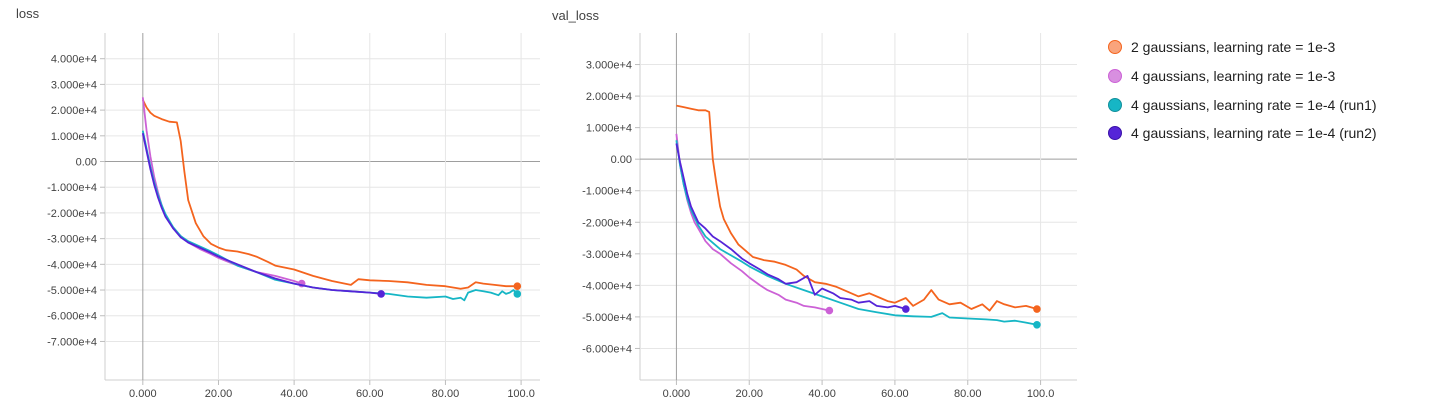 This screenshot has height=406, width=1437. What do you see at coordinates (72, 342) in the screenshot?
I see `y-tick-label: -7.000e+4` at bounding box center [72, 342].